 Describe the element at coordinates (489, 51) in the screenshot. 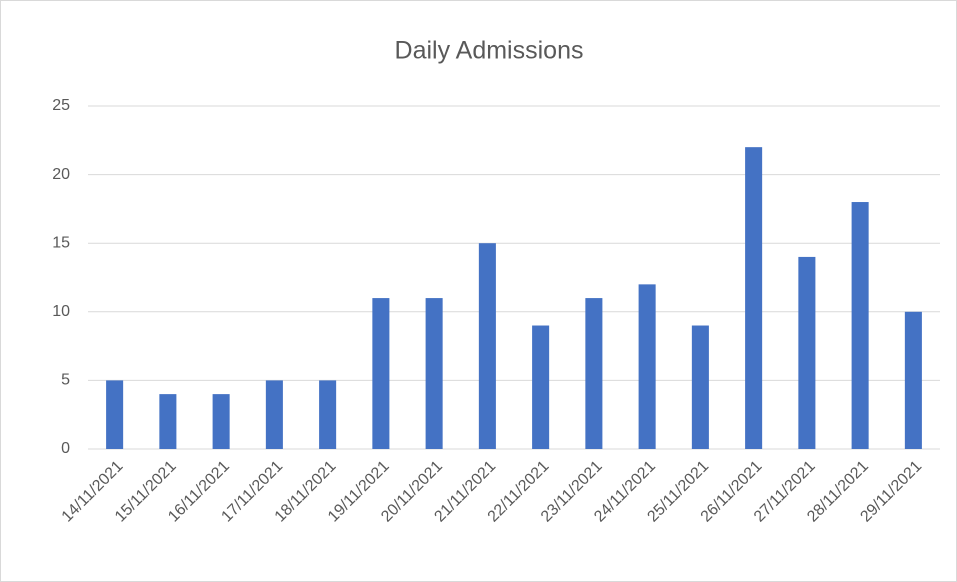

I see `chart-title: Daily Admissions` at that location.